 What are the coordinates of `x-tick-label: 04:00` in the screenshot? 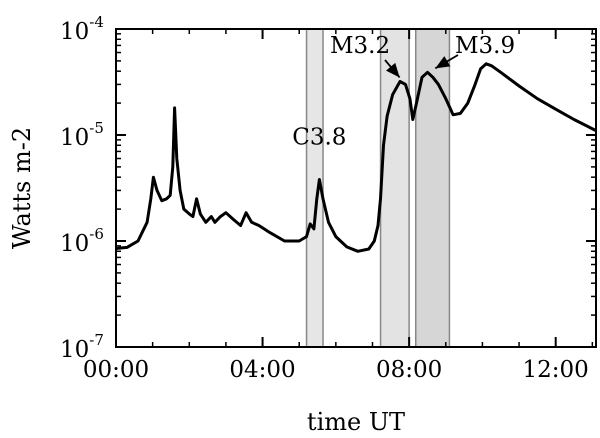 It's located at (262, 370).